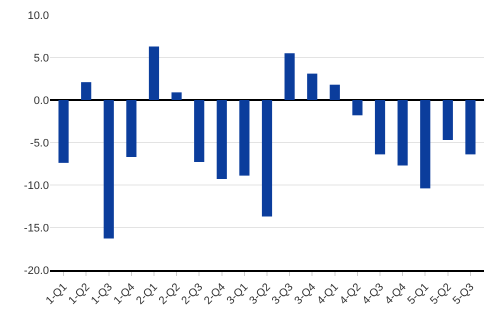  Describe the element at coordinates (36, 228) in the screenshot. I see `y-tick-label: -15.0` at that location.